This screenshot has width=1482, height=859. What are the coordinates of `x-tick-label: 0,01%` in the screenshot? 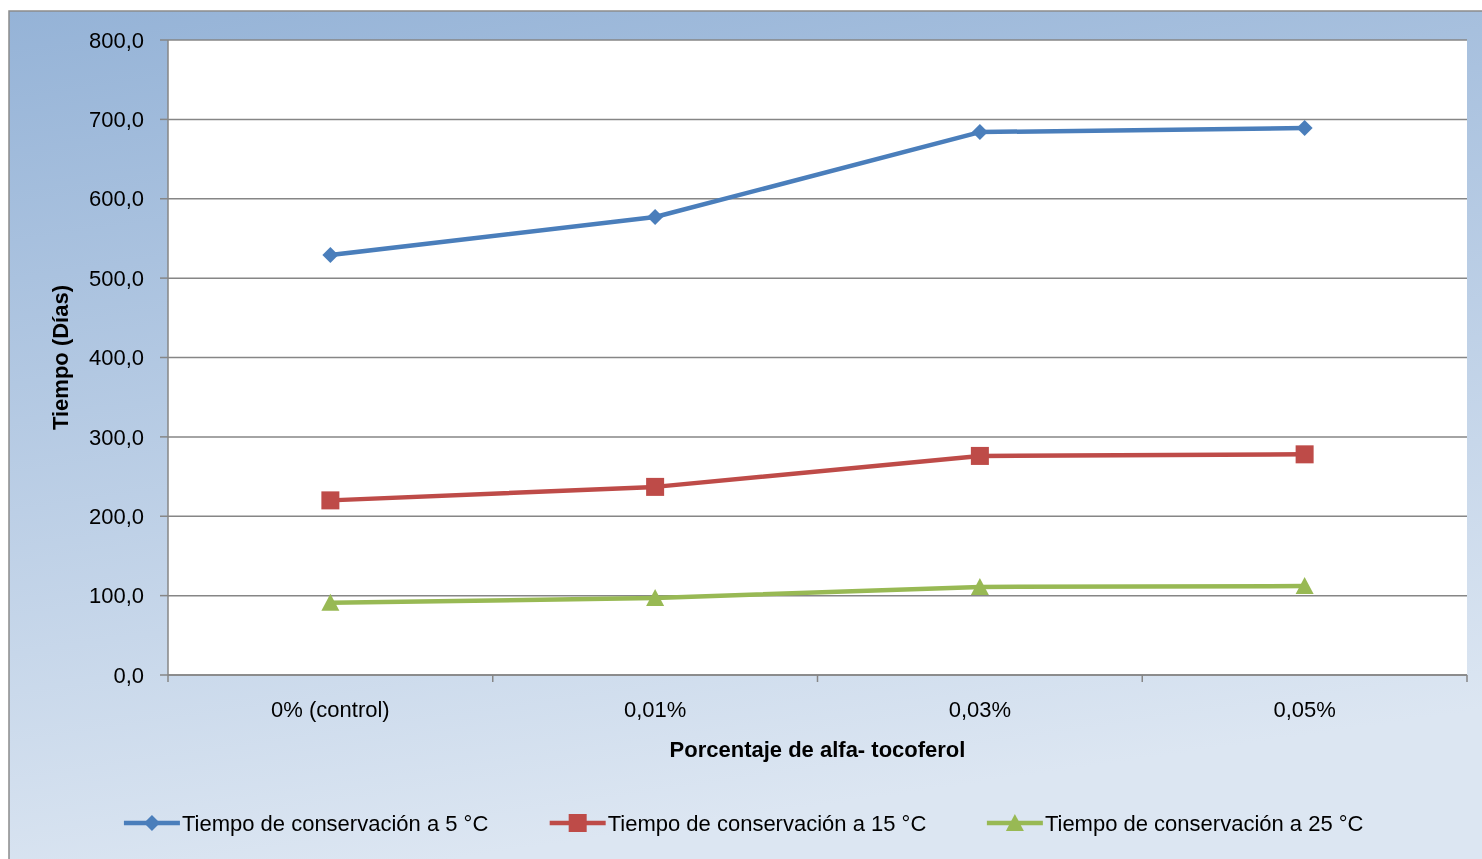 It's located at (655, 709).